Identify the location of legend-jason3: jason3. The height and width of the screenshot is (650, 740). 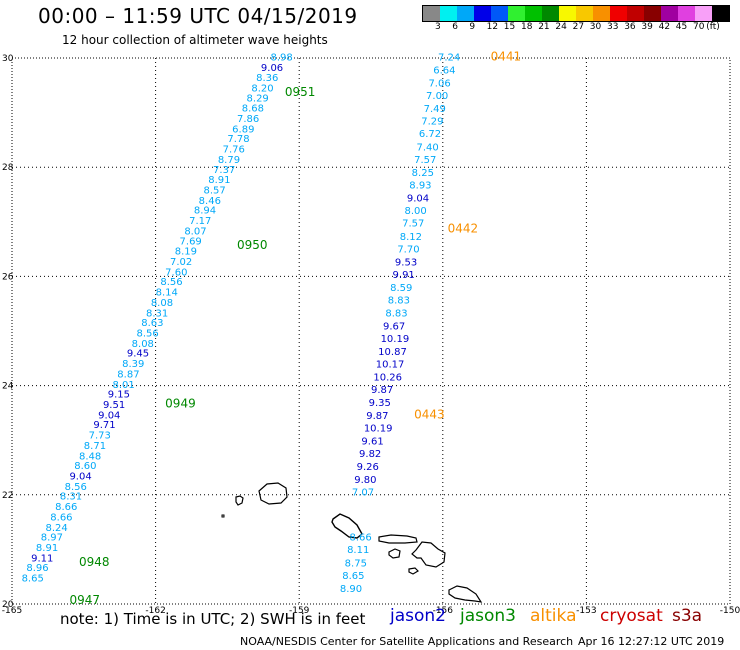
(488, 616).